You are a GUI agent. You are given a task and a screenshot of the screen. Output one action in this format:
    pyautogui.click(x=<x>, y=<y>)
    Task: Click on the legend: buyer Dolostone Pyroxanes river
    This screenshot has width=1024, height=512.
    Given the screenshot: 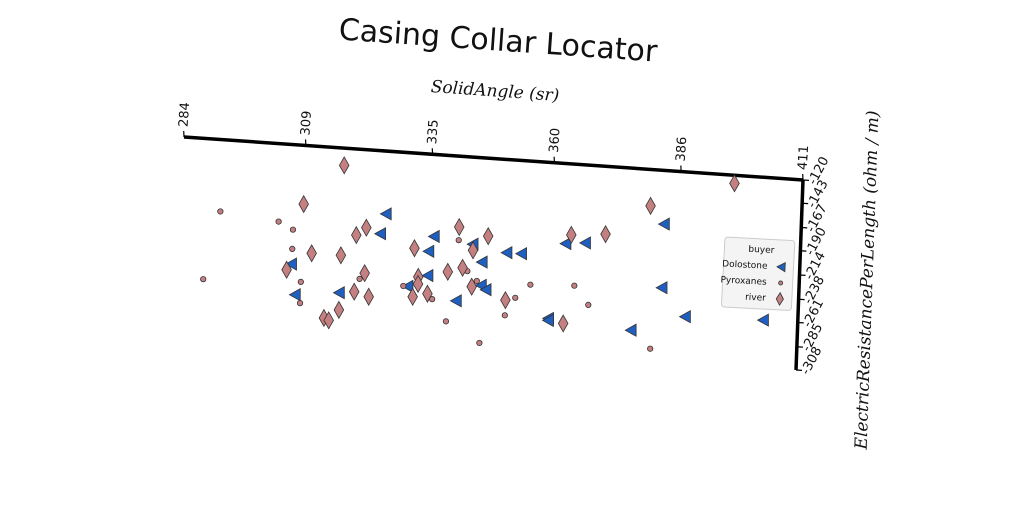 What is the action you would take?
    pyautogui.click(x=758, y=273)
    